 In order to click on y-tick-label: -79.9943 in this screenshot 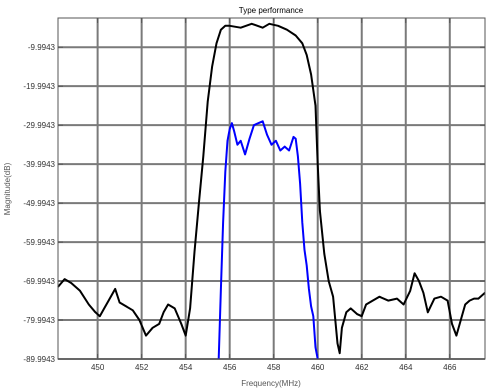, I will do `click(39, 320)`.